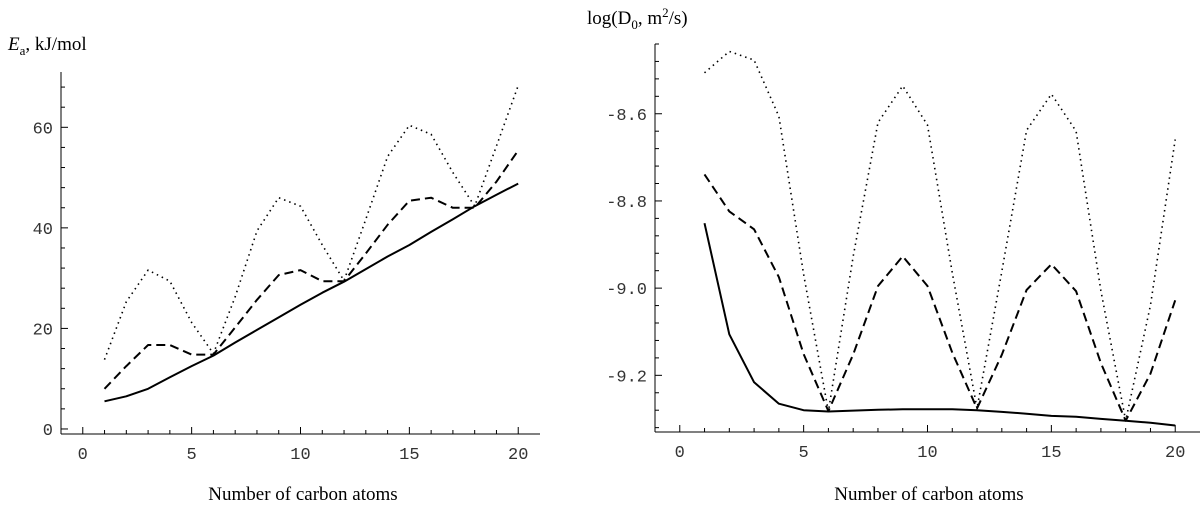  I want to click on left-x-tick-label: 10, so click(300, 455).